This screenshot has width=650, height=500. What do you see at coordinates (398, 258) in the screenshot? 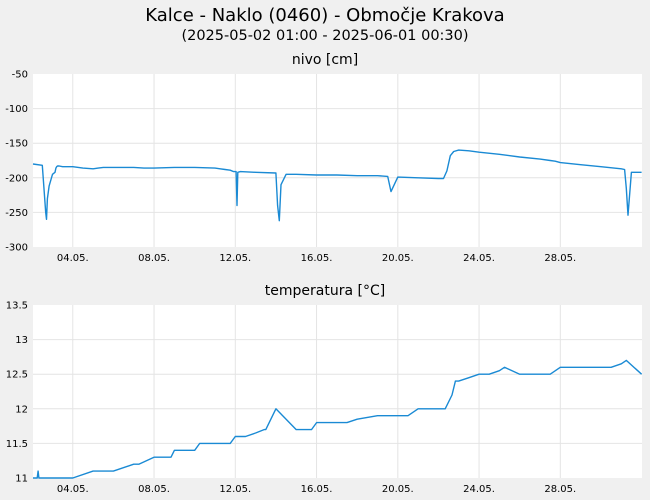
I see `level-x-tick-label: 20.05.` at bounding box center [398, 258].